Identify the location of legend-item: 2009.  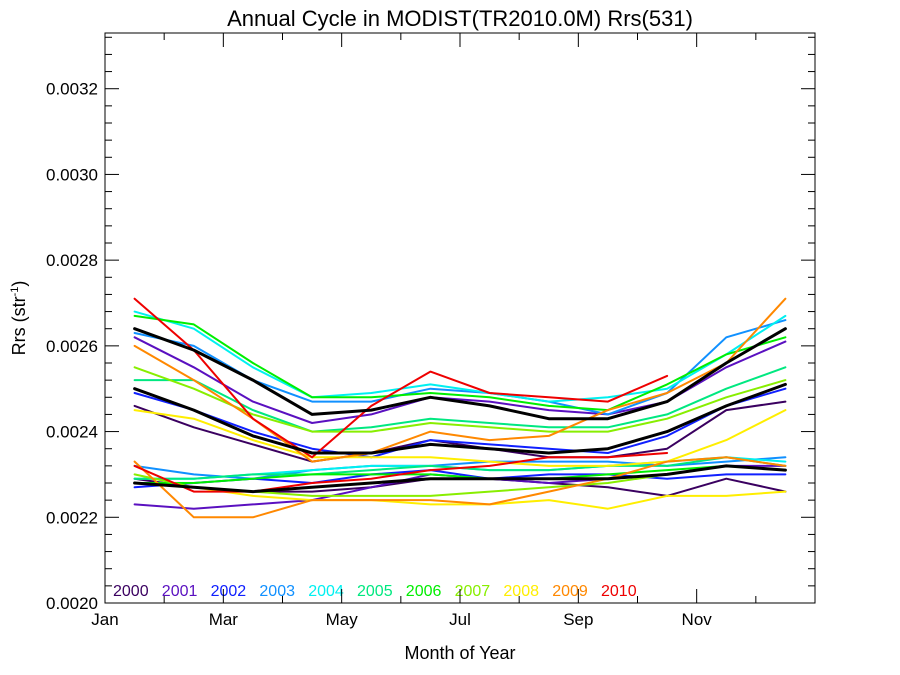
(570, 591).